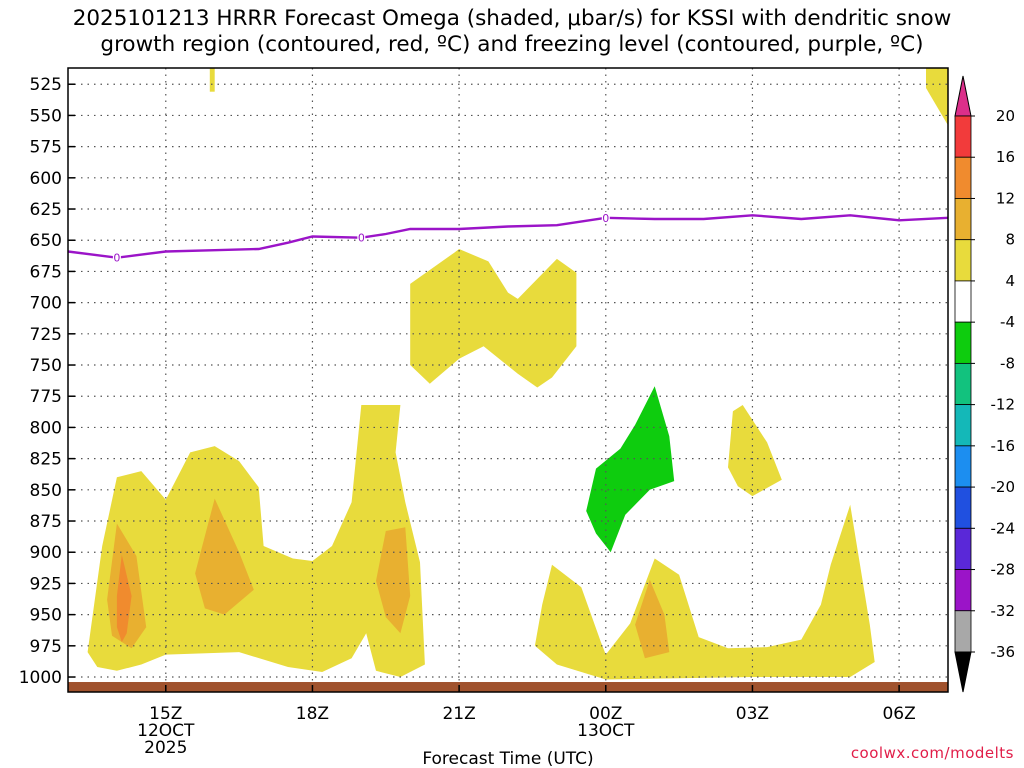 The image size is (1024, 768). I want to click on ground-strip, so click(508, 687).